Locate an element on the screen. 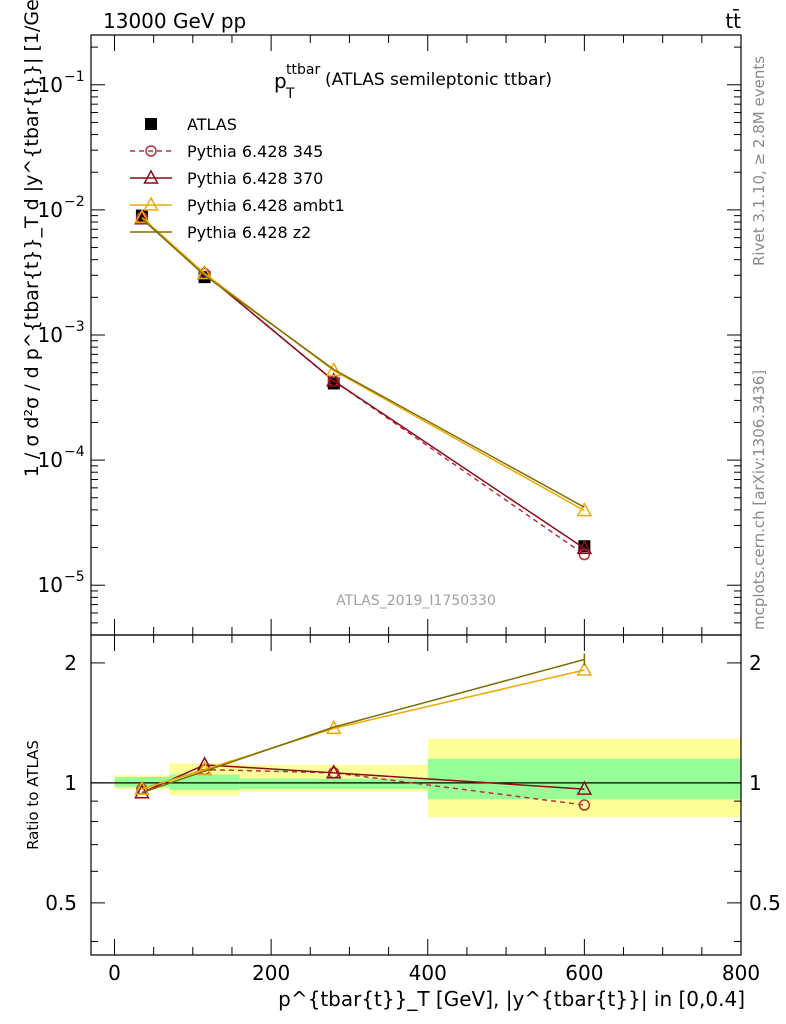  y-tick-exponent: −3 is located at coordinates (74, 327).